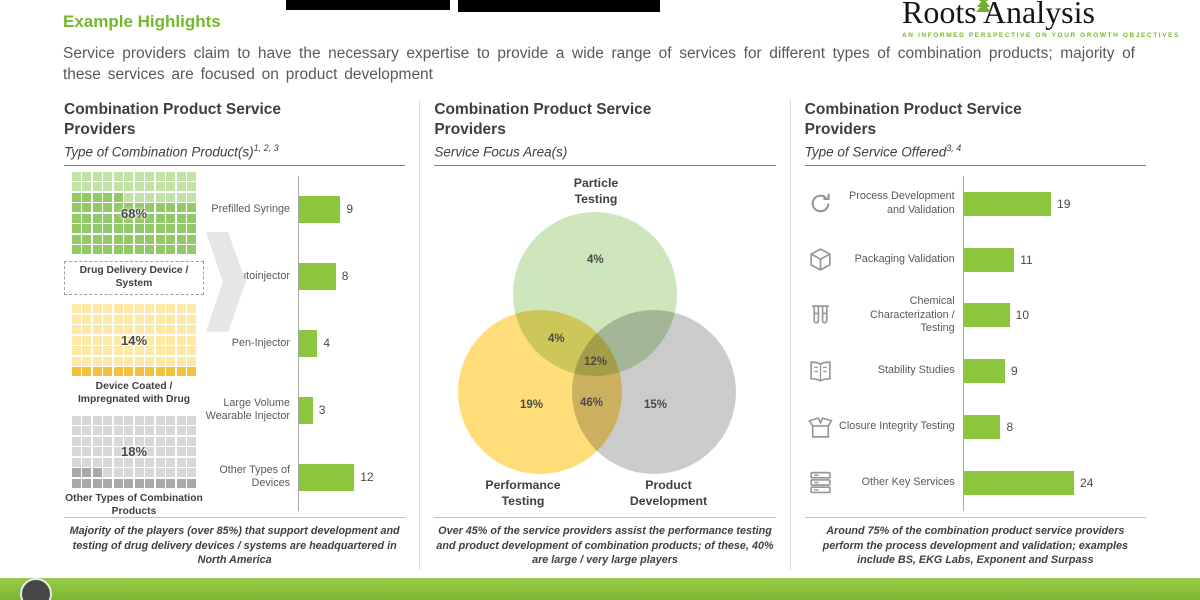  What do you see at coordinates (904, 258) in the screenshot?
I see `bar-category-label: Packaging Validation` at bounding box center [904, 258].